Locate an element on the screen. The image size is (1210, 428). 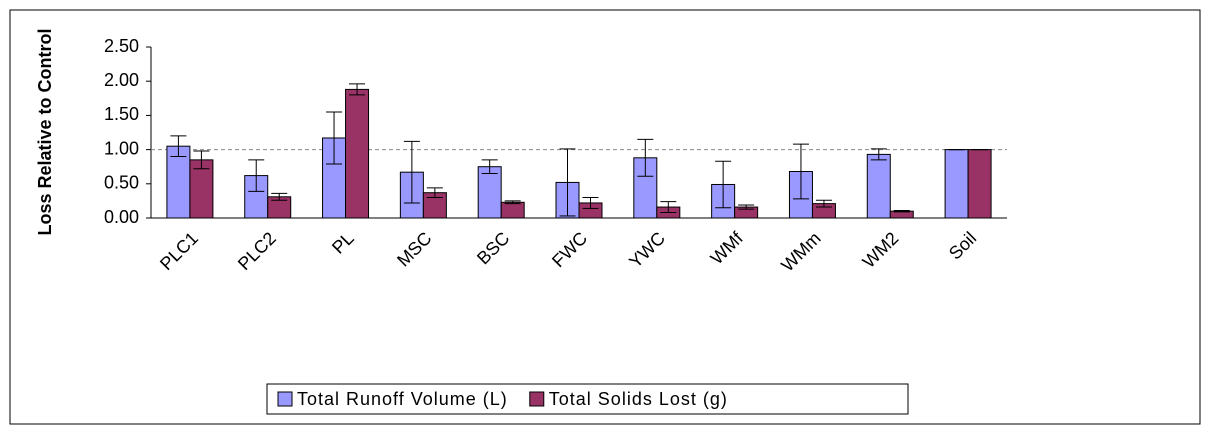
y-tick-label: 1.00 is located at coordinates (121, 148).